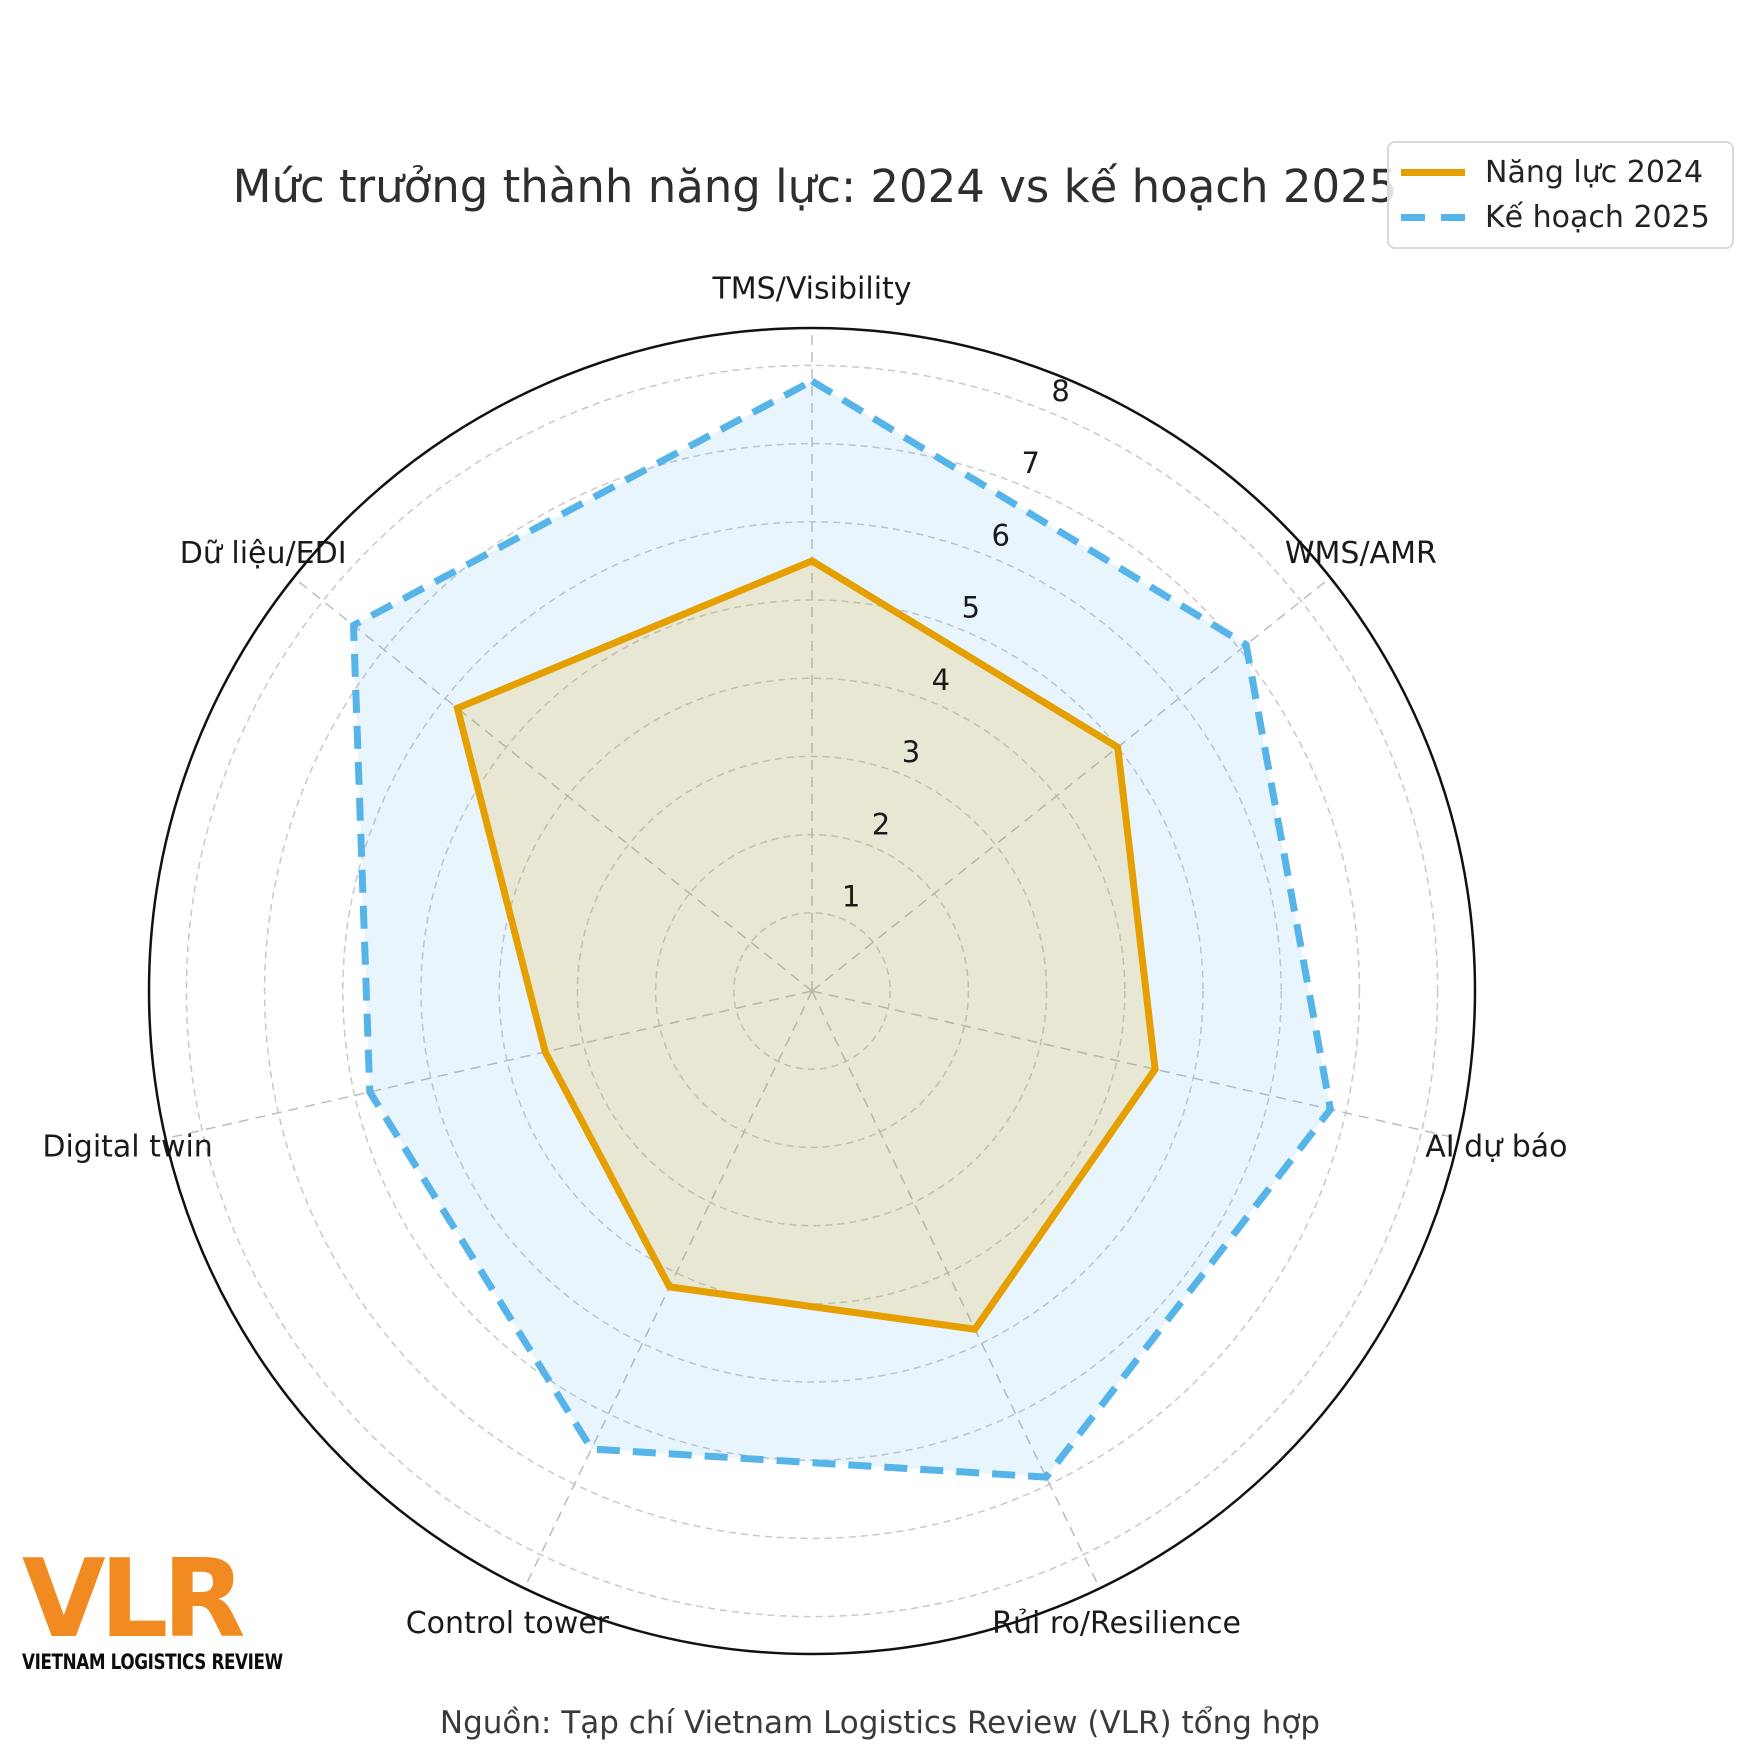 The image size is (1760, 1760). I want to click on radial-tick-label: 8, so click(1060, 391).